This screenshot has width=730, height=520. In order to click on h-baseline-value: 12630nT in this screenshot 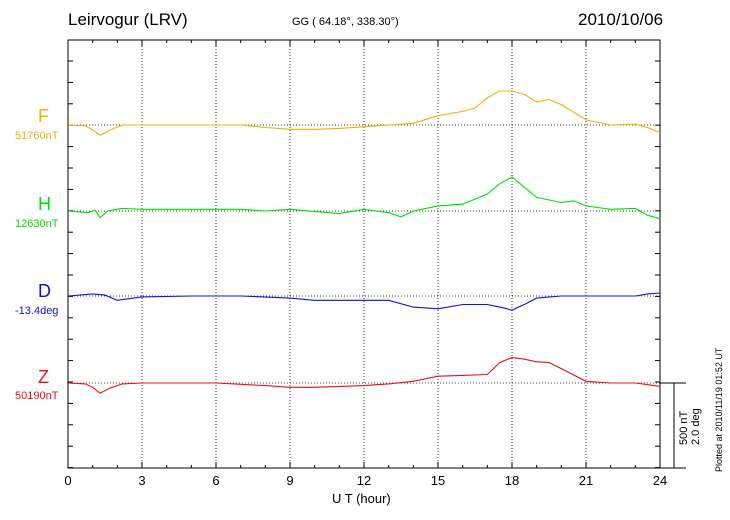, I will do `click(37, 224)`.